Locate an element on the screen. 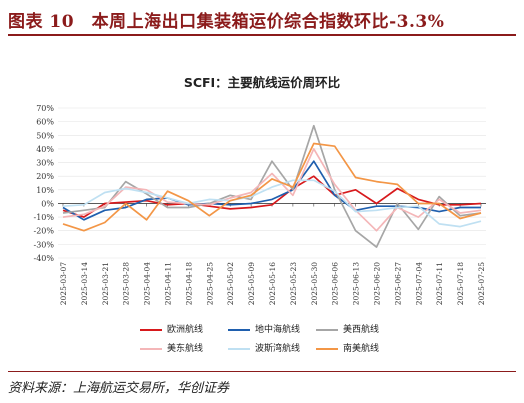 Image resolution: width=524 pixels, height=403 pixels. y-tick-label: 70% is located at coordinates (45, 108).